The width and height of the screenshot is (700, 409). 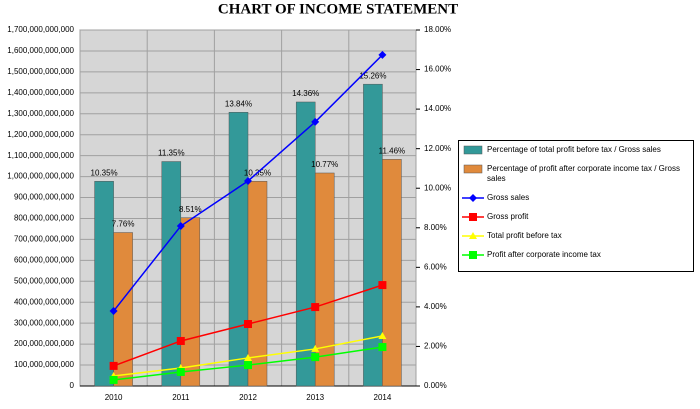 I want to click on legend-entry: Gross sales, so click(x=576, y=198).